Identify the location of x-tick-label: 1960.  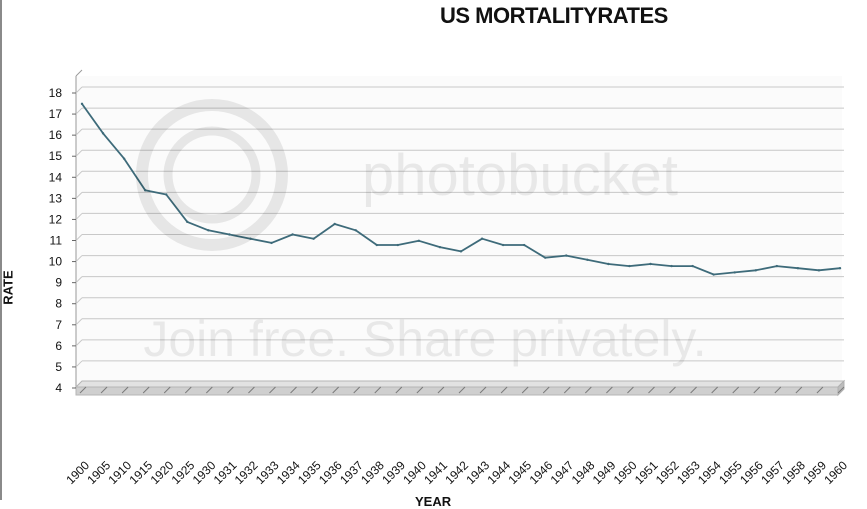
(835, 472).